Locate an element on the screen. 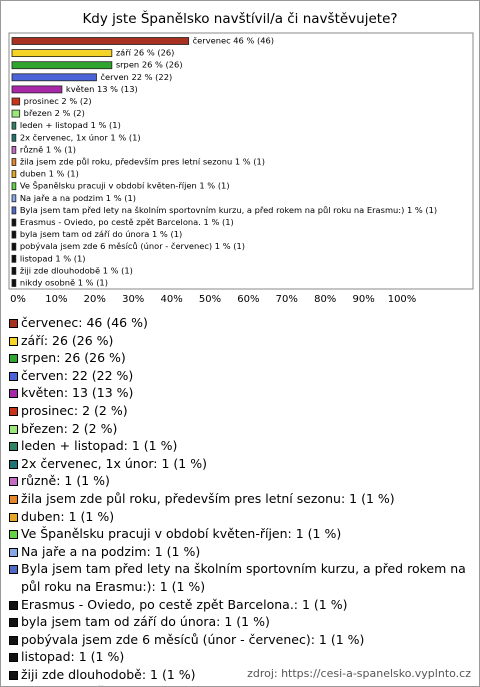  legend-entry: duben: 1 (1 %) is located at coordinates (240, 517).